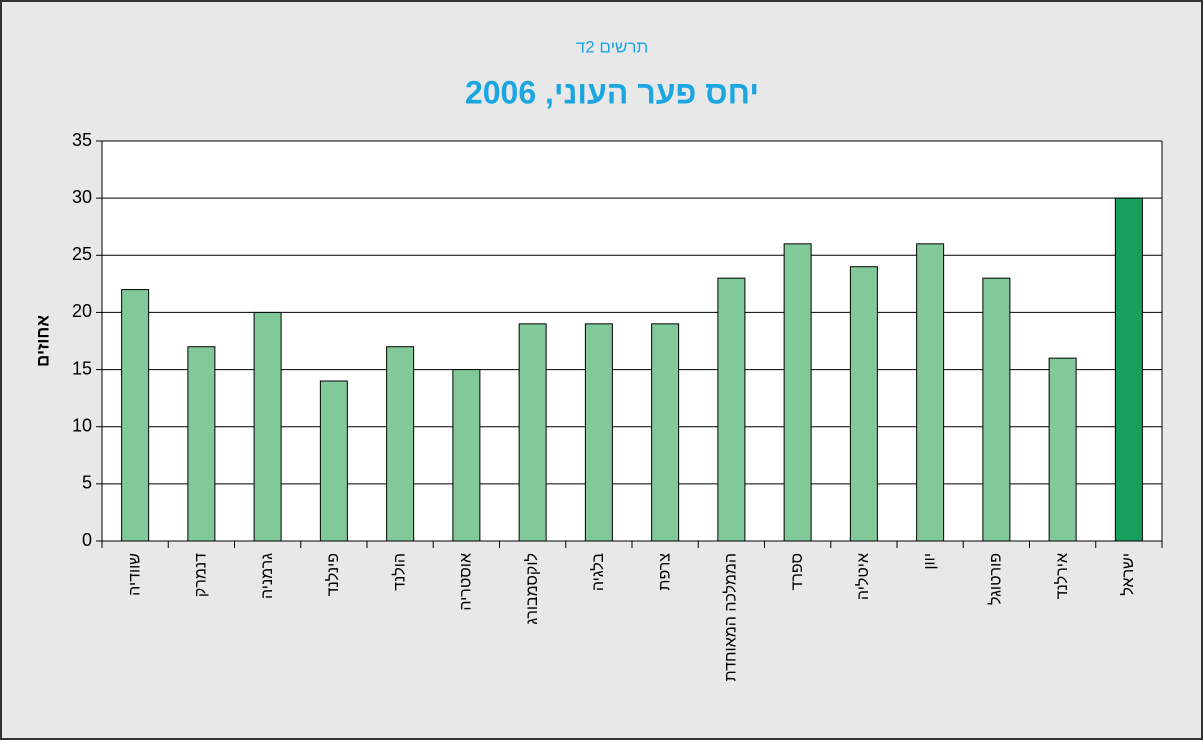 This screenshot has width=1203, height=740. What do you see at coordinates (82, 425) in the screenshot?
I see `y-tick-label: 10` at bounding box center [82, 425].